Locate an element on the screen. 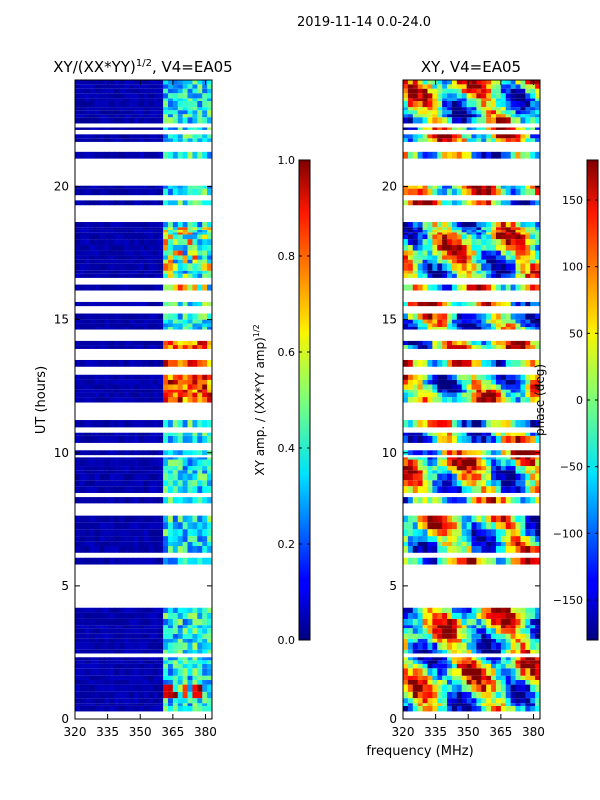 Image resolution: width=600 pixels, height=800 pixels. colorbar-tick-label: 100 is located at coordinates (572, 267).